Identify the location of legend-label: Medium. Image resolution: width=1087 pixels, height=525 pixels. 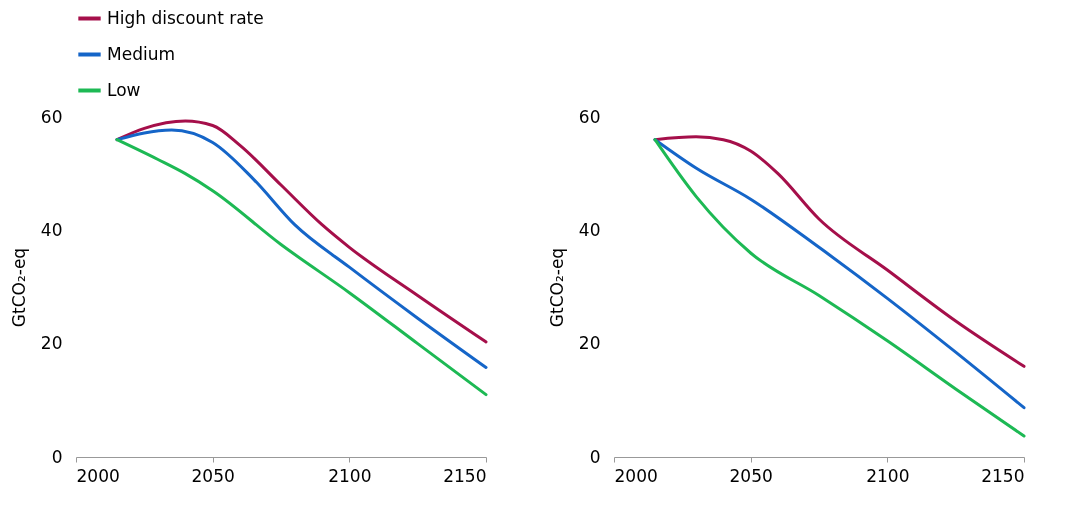
(141, 53).